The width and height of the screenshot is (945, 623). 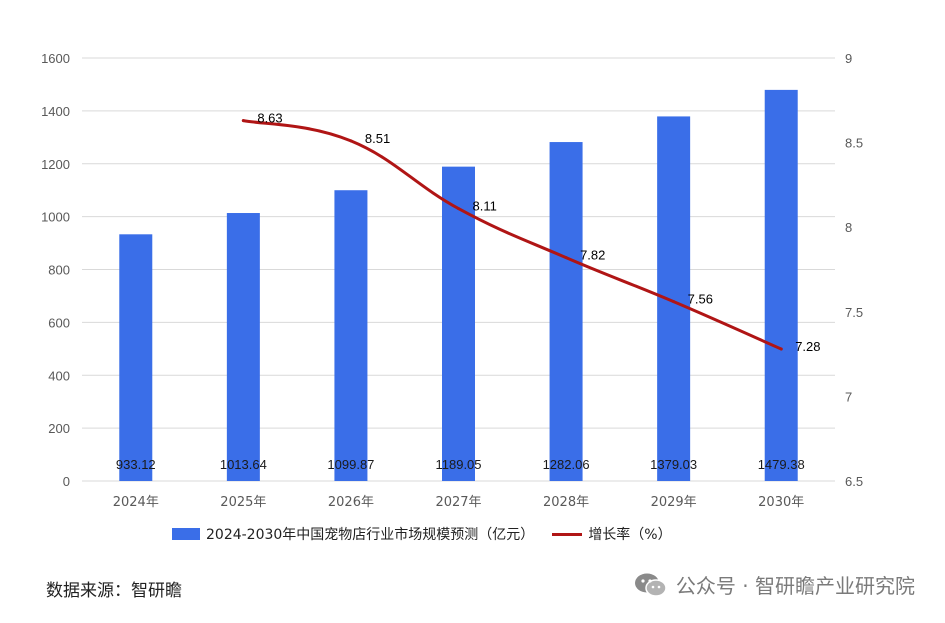 I want to click on growth-rate-value-label: 8.11, so click(x=485, y=206).